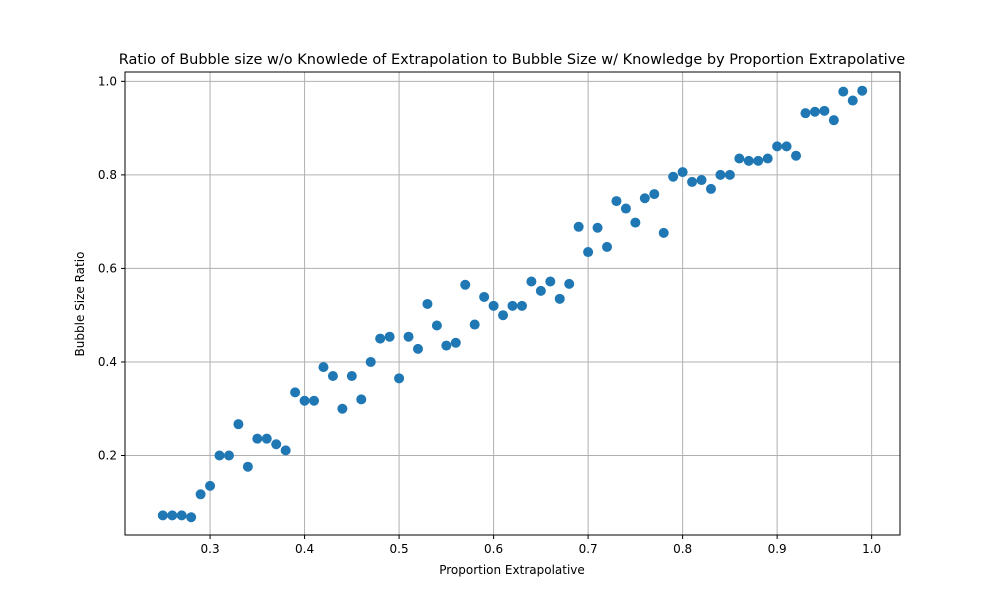 Image resolution: width=1000 pixels, height=600 pixels. Describe the element at coordinates (210, 549) in the screenshot. I see `x-tick-label: 0.3` at that location.